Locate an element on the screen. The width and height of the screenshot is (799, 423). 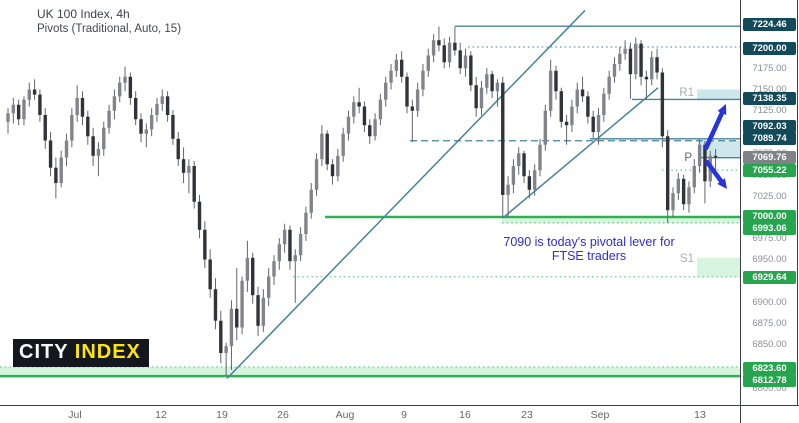
price-axis-label: 6950.00 is located at coordinates (769, 259).